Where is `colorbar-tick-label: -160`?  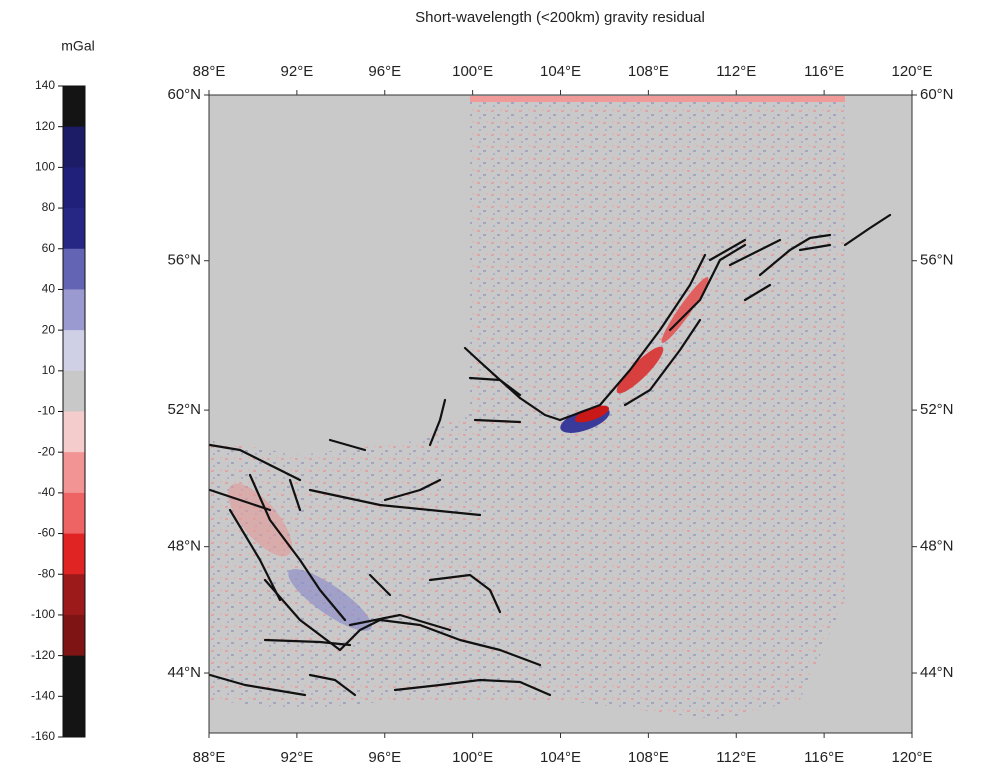
colorbar-tick-label: -160 is located at coordinates (43, 736).